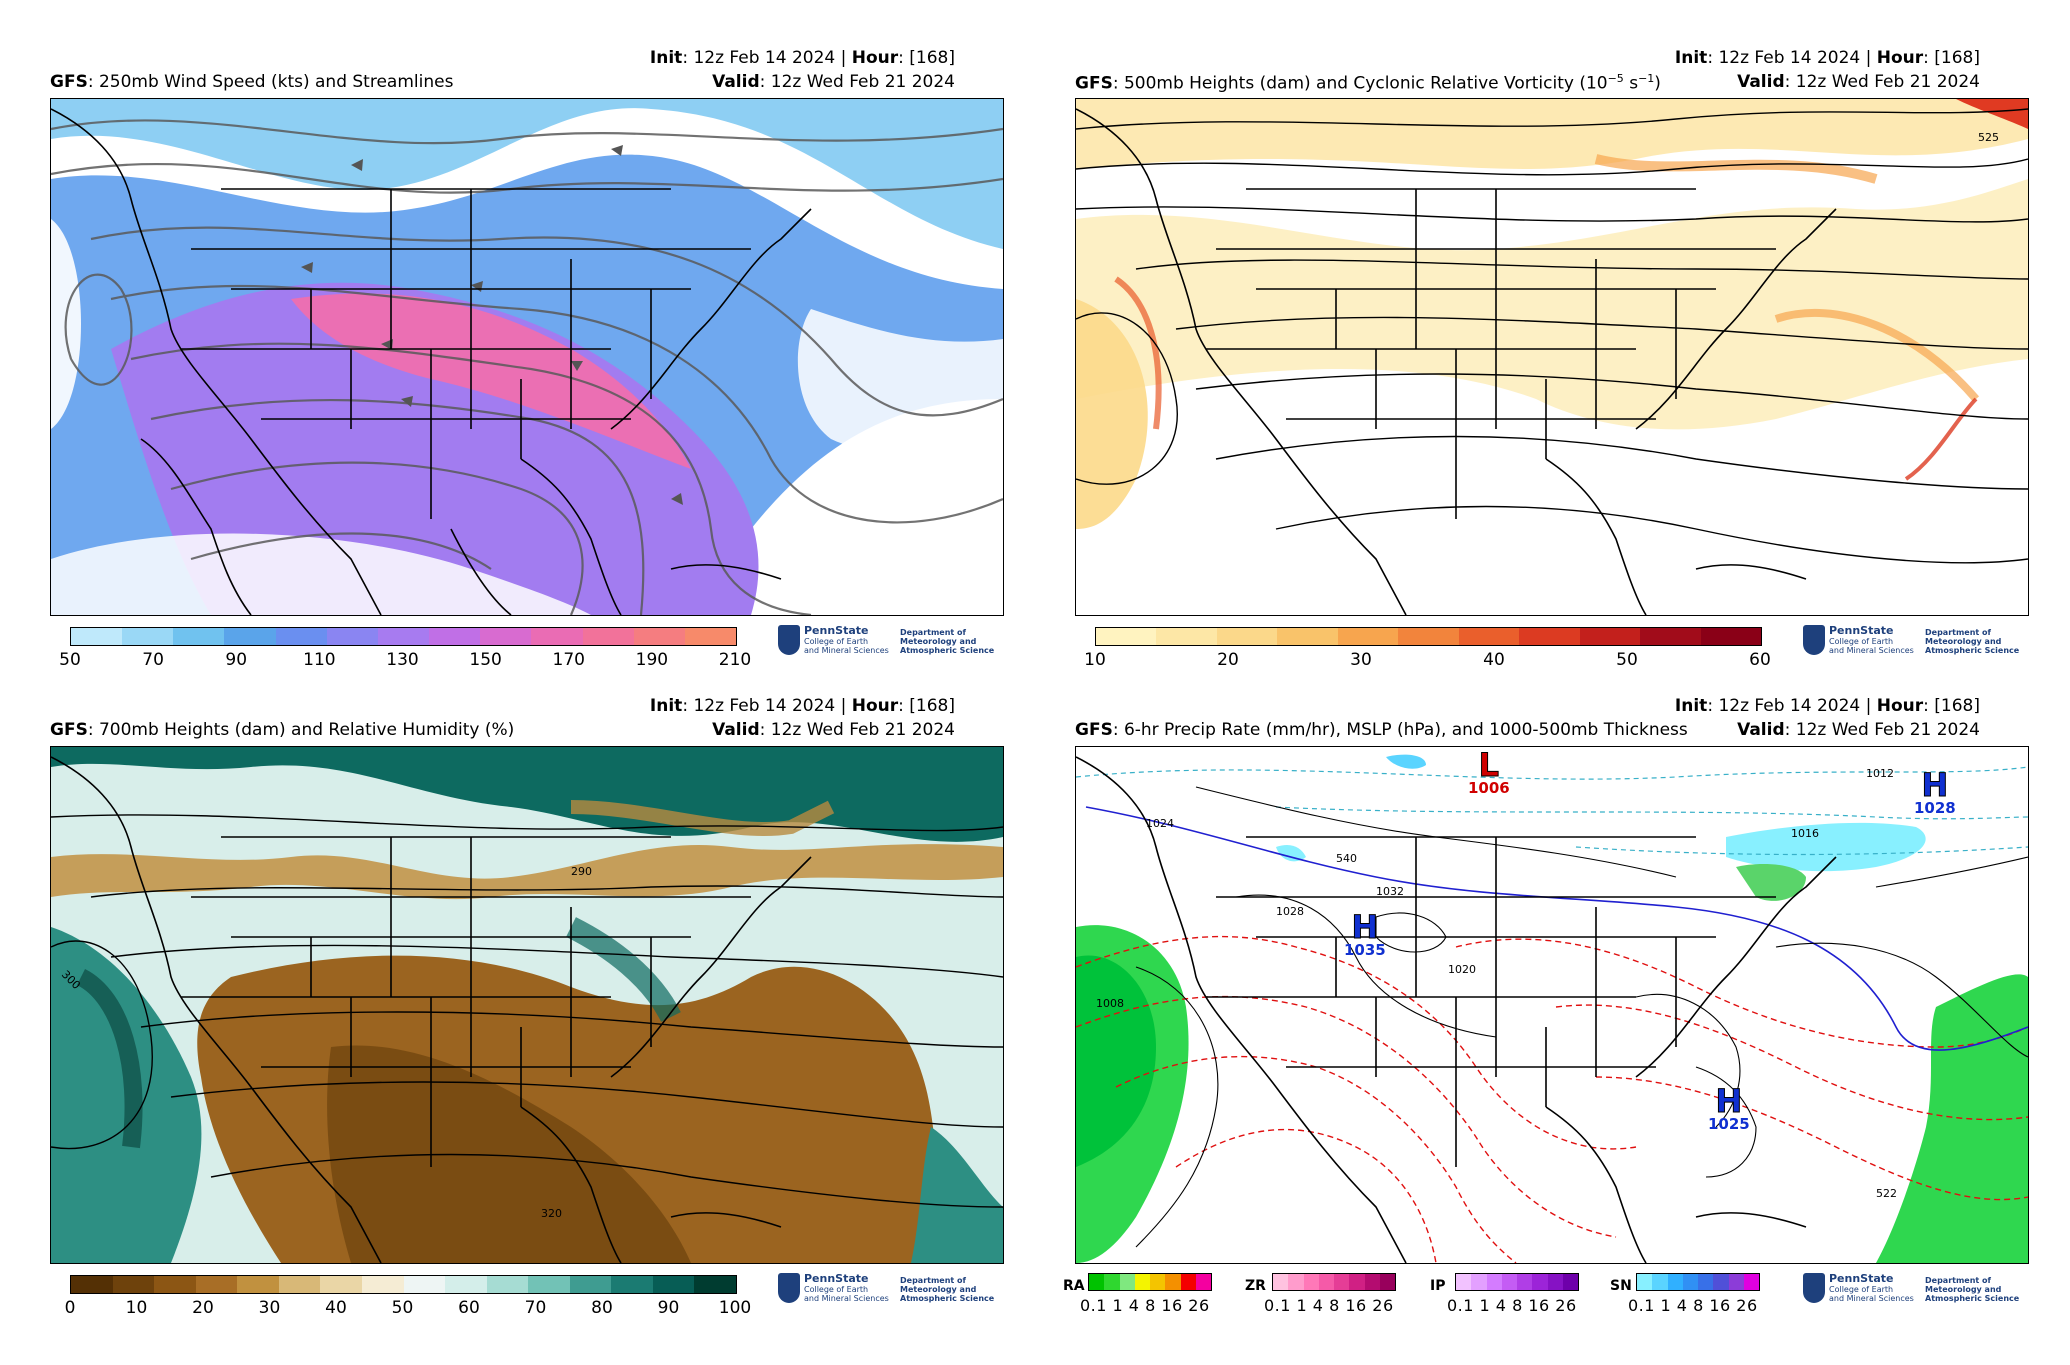 Image resolution: width=2070 pixels, height=1365 pixels. I want to click on colorbar-ticks: 0 10 20 30 40 50 60 70 80 90 100, so click(408, 1309).